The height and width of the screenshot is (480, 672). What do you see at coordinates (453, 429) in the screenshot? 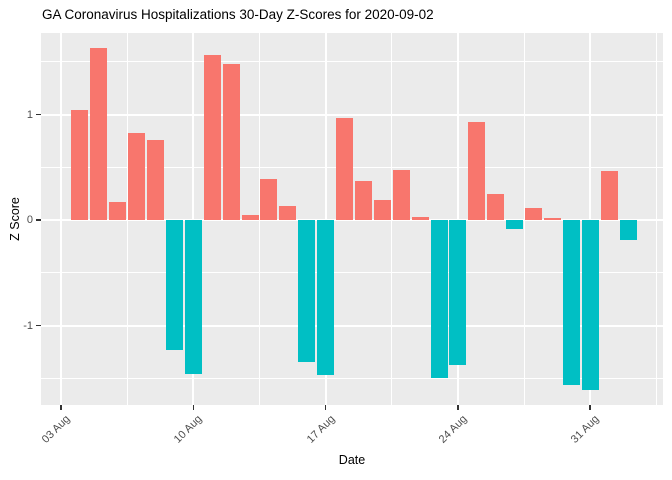
I see `x-tick-label: 24 Aug` at bounding box center [453, 429].